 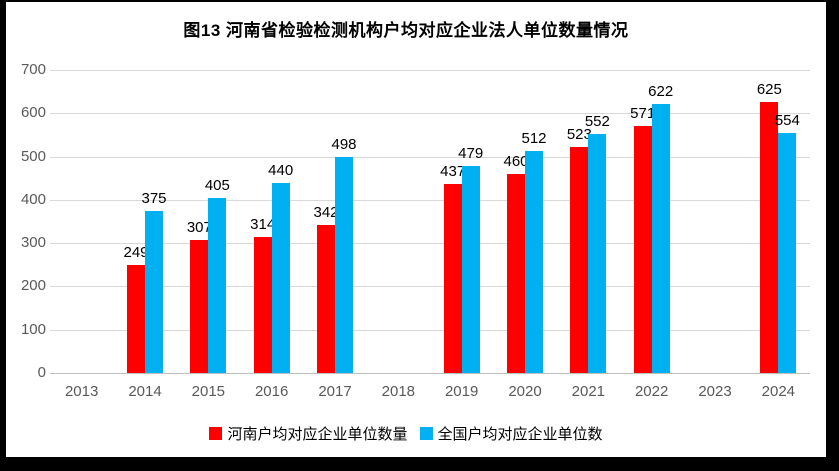 I want to click on legend-item-national: 全国户均对应企业单位数, so click(x=511, y=433).